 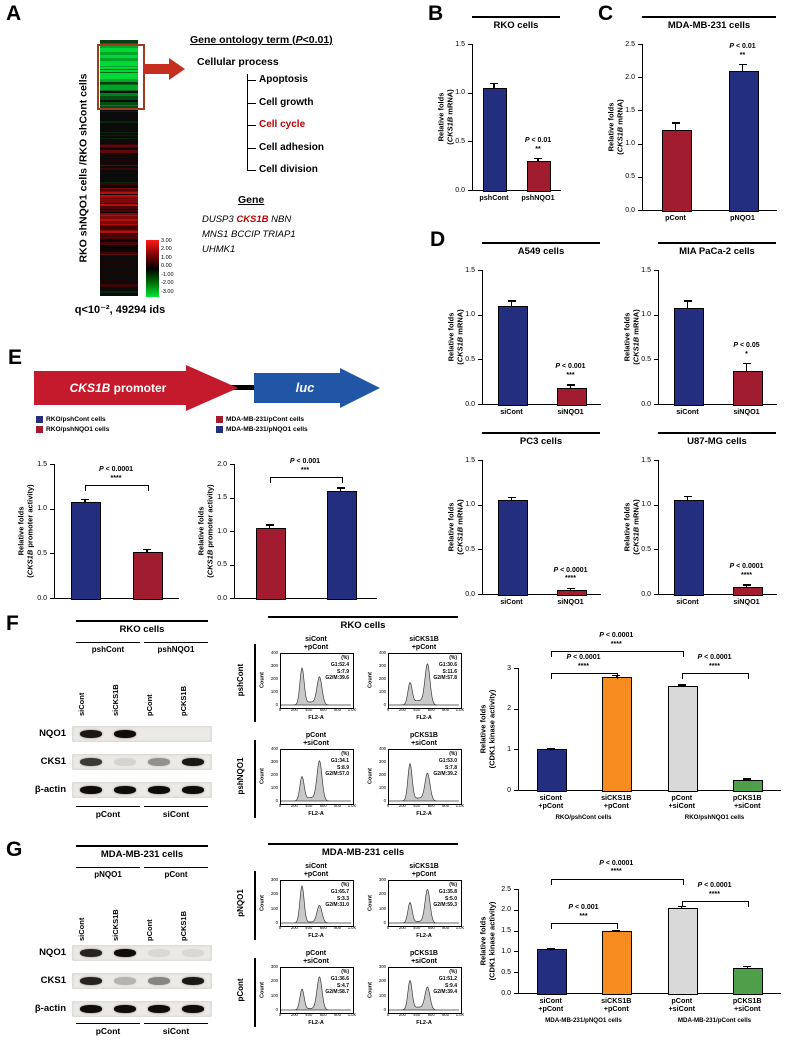 I want to click on ytick-lab: 1, so click(x=509, y=749).